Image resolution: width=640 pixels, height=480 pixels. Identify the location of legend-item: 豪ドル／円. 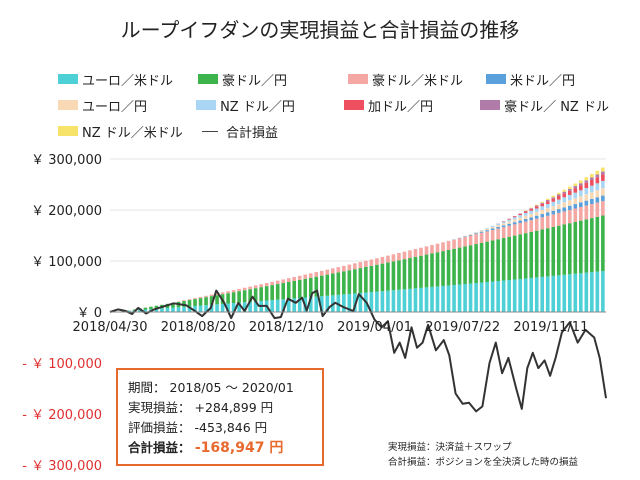
(273, 79).